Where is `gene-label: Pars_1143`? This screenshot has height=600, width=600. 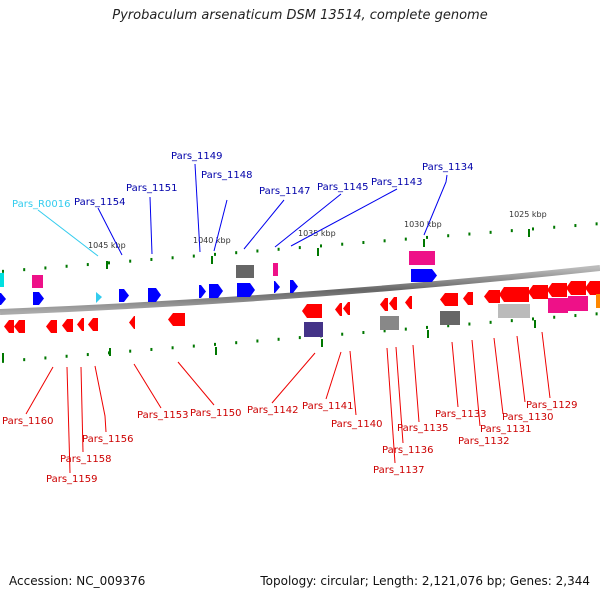 gene-label: Pars_1143 is located at coordinates (396, 182).